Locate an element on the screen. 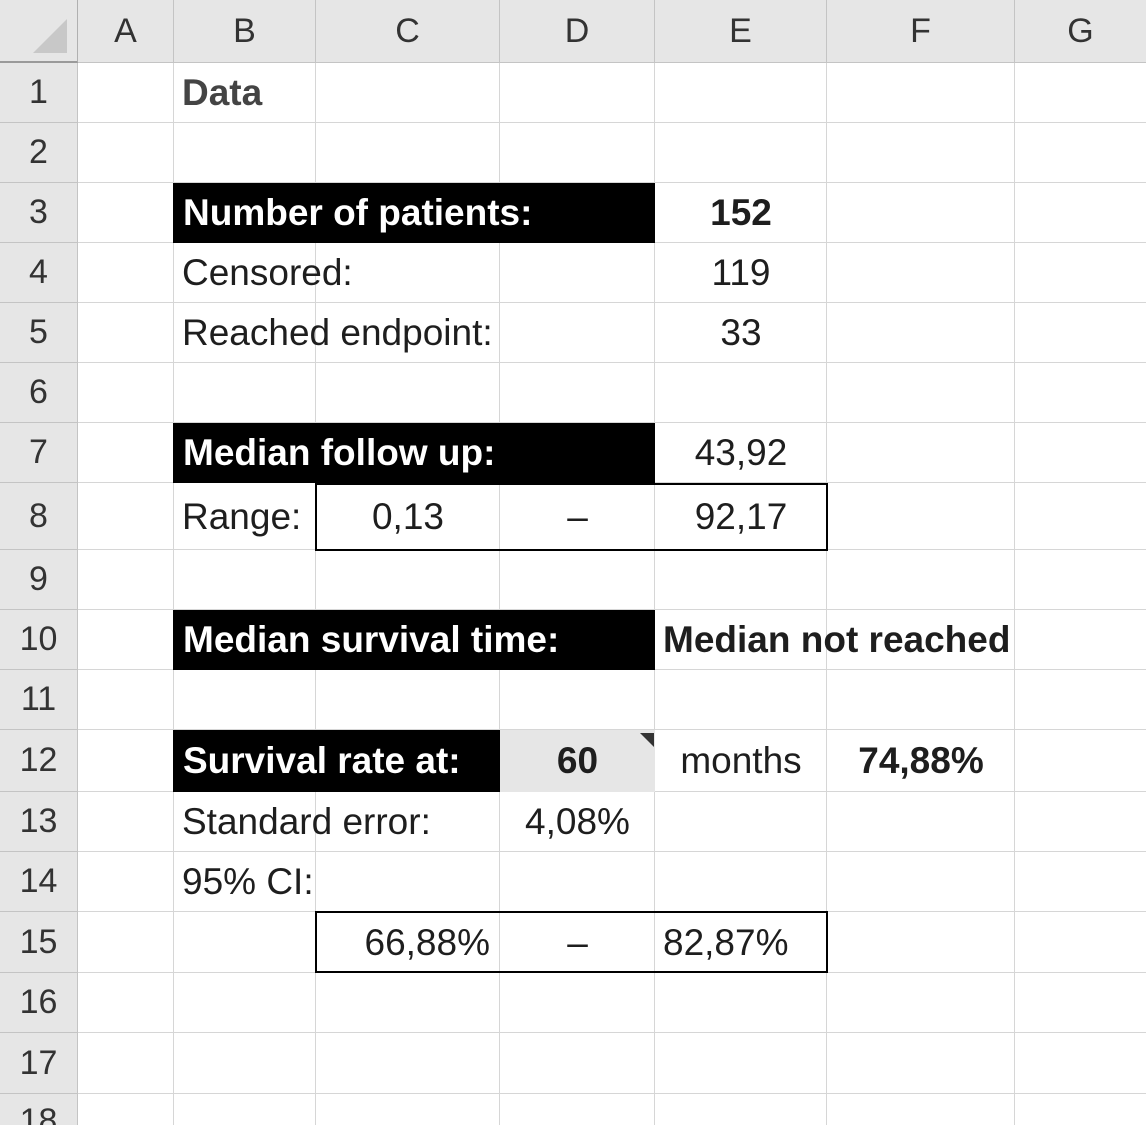  ci-box is located at coordinates (571, 942).